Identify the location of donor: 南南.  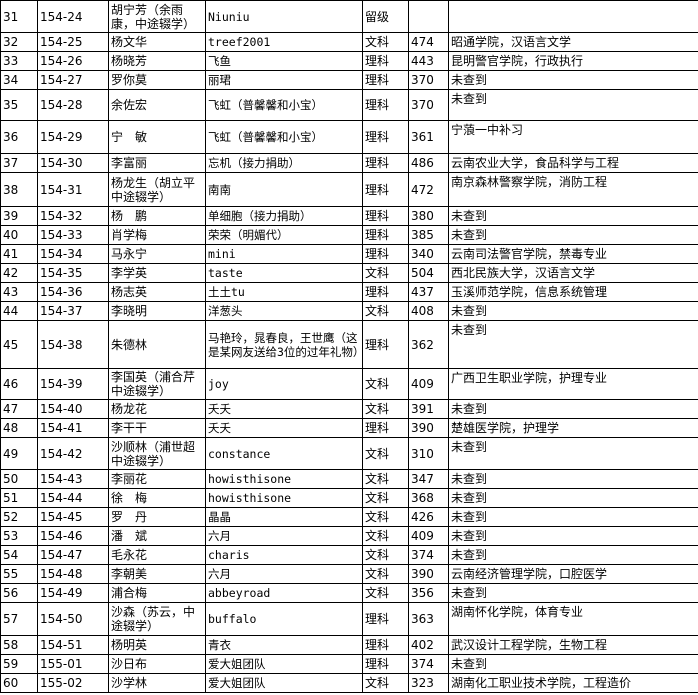
(284, 189).